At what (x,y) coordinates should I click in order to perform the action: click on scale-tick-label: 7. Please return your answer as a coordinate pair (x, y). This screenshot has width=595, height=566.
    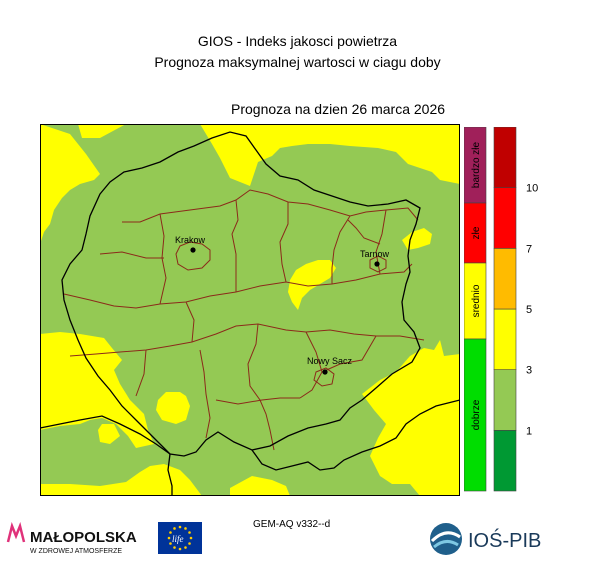
    Looking at the image, I should click on (529, 249).